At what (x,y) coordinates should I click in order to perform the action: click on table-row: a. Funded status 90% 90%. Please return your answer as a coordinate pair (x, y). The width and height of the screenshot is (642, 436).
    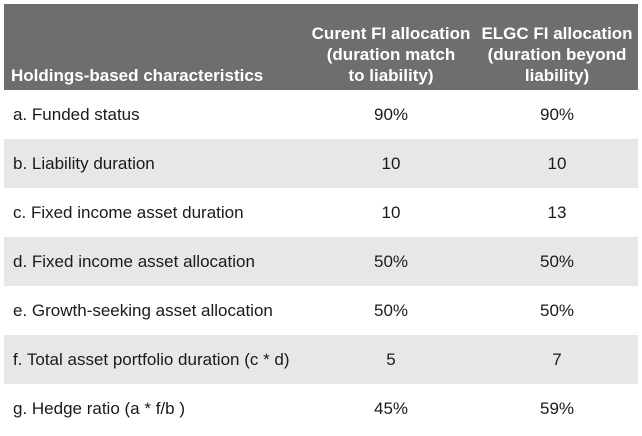
    Looking at the image, I should click on (321, 114).